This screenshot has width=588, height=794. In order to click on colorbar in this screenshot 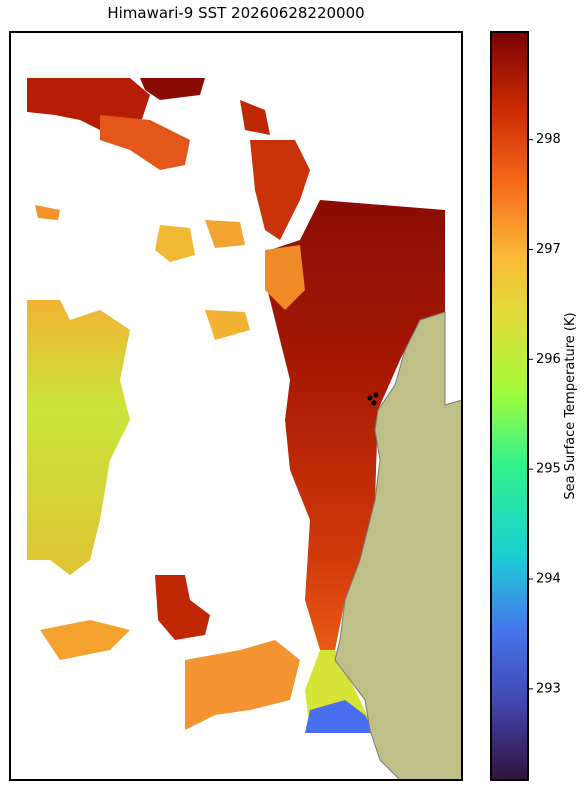, I will do `click(509, 406)`.